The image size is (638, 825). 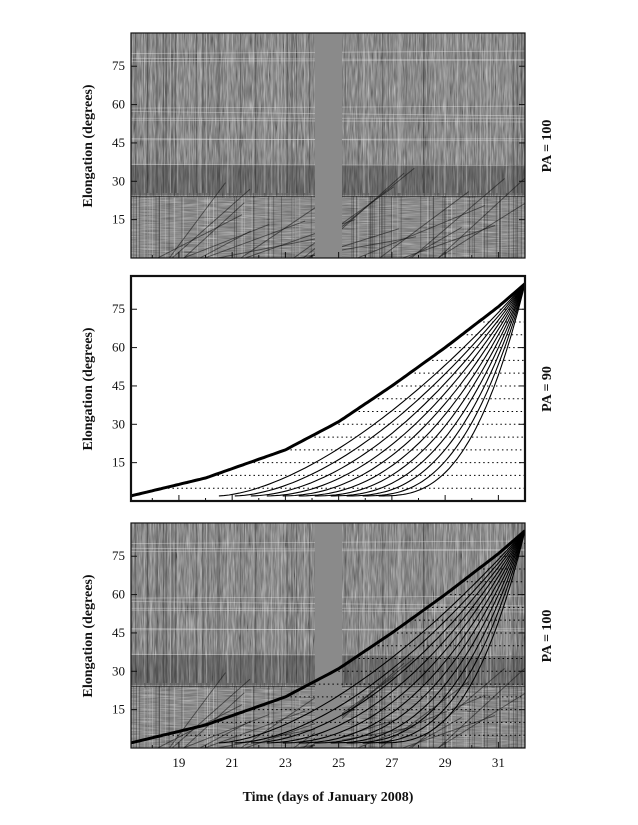 I want to click on x-tick-label: 29, so click(x=445, y=762).